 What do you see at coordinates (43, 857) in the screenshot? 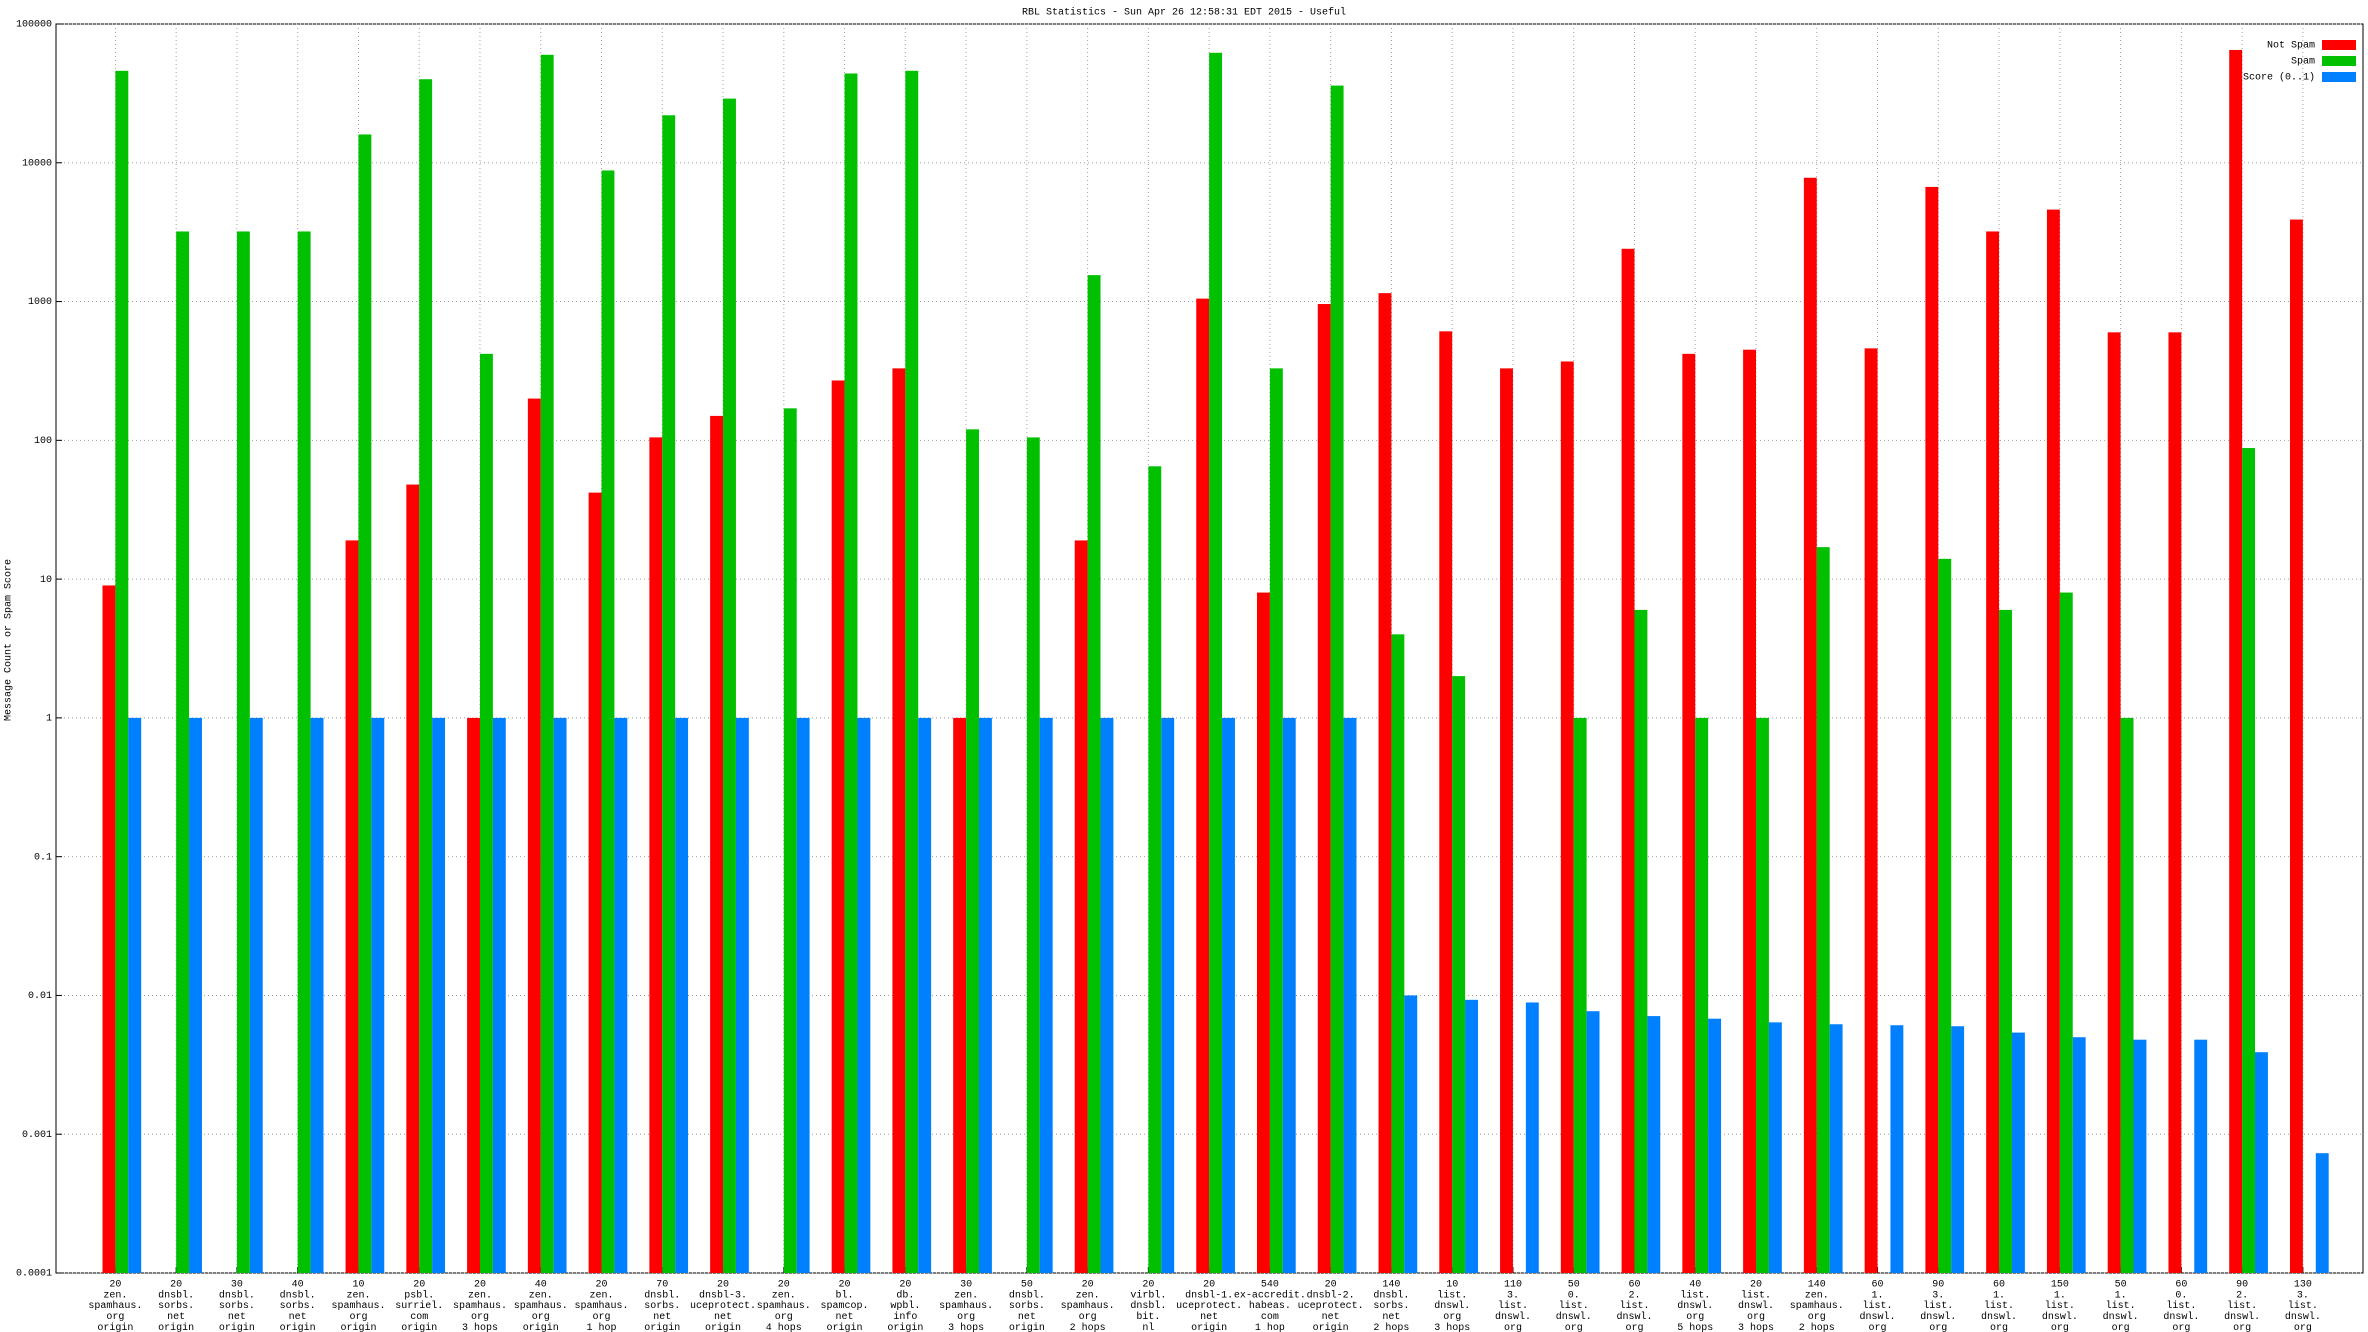
I see `y-tick-label: 0.1` at bounding box center [43, 857].